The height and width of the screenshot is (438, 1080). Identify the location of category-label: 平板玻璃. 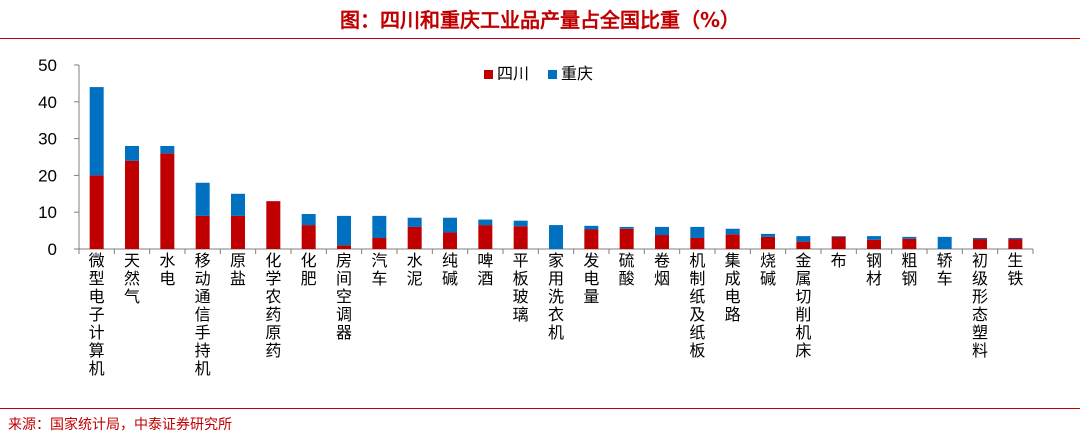
(521, 287).